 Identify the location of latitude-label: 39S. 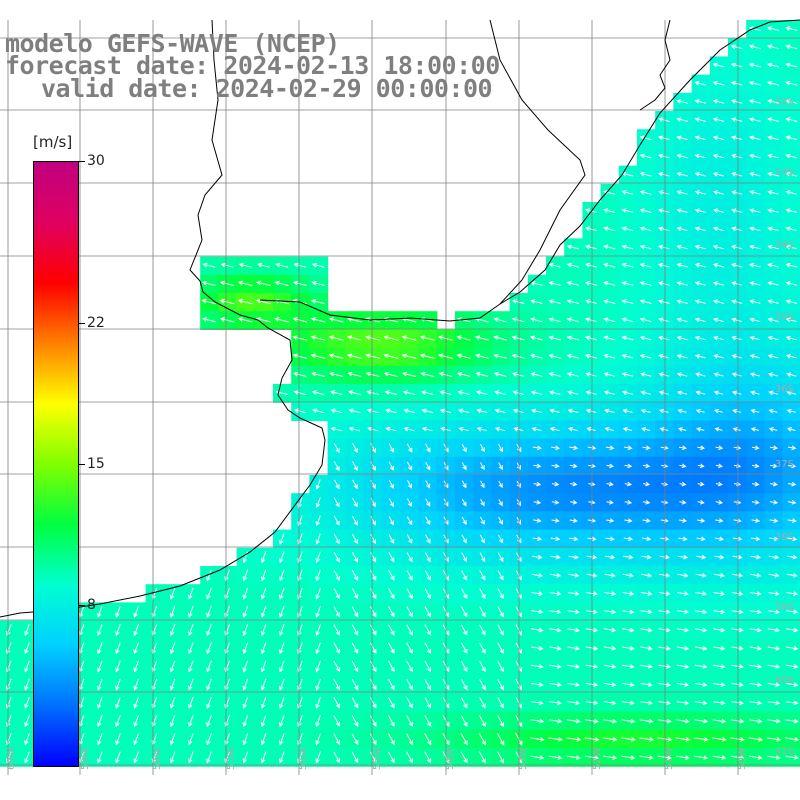
(784, 607).